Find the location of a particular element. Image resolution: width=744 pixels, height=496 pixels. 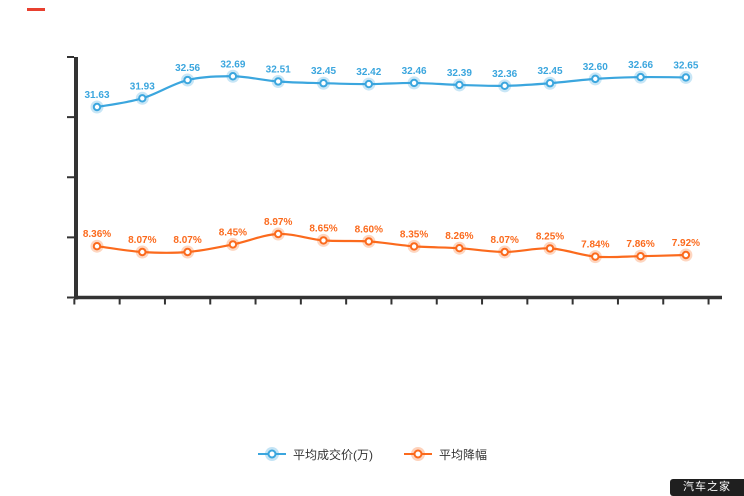

legend-label-avg-price: 平均成交价(万) is located at coordinates (332, 454).